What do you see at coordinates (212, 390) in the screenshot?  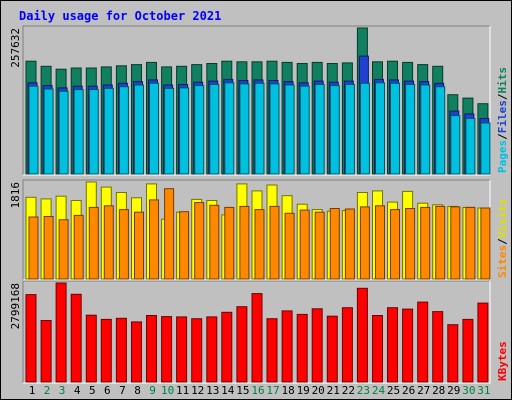 I see `x-tick-day-13: 13` at bounding box center [212, 390].